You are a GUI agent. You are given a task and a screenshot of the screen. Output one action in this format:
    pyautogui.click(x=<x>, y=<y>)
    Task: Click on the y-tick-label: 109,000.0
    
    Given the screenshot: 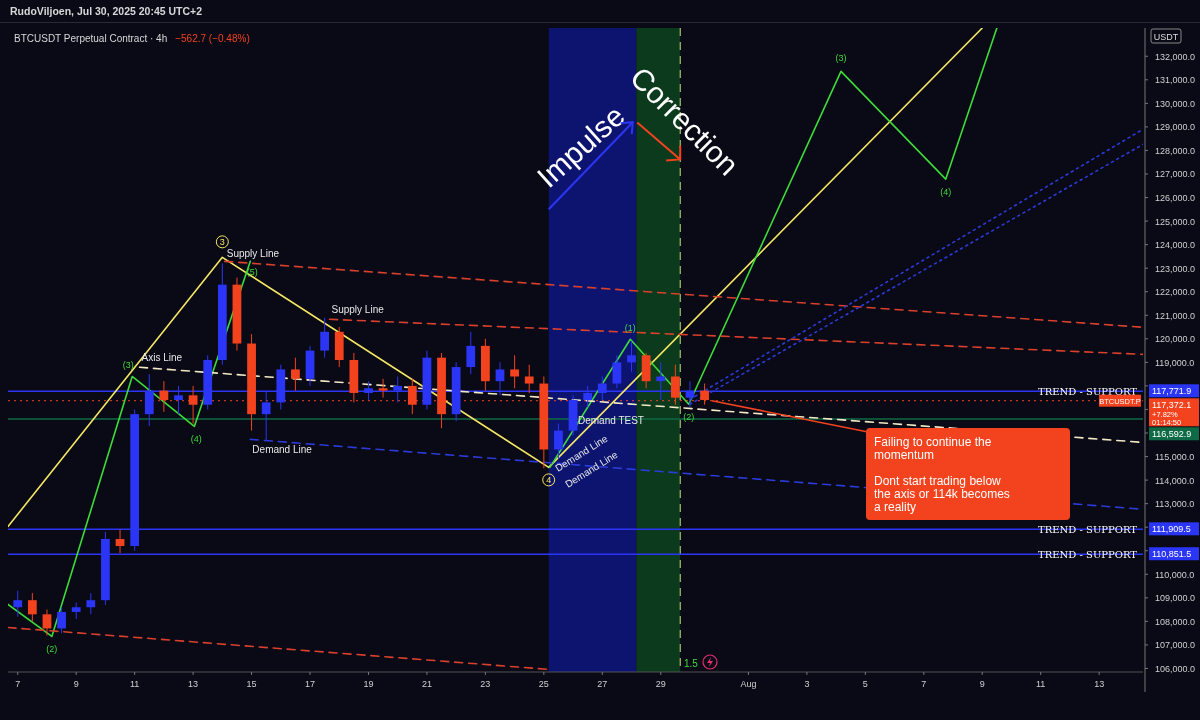 What is the action you would take?
    pyautogui.click(x=1175, y=598)
    